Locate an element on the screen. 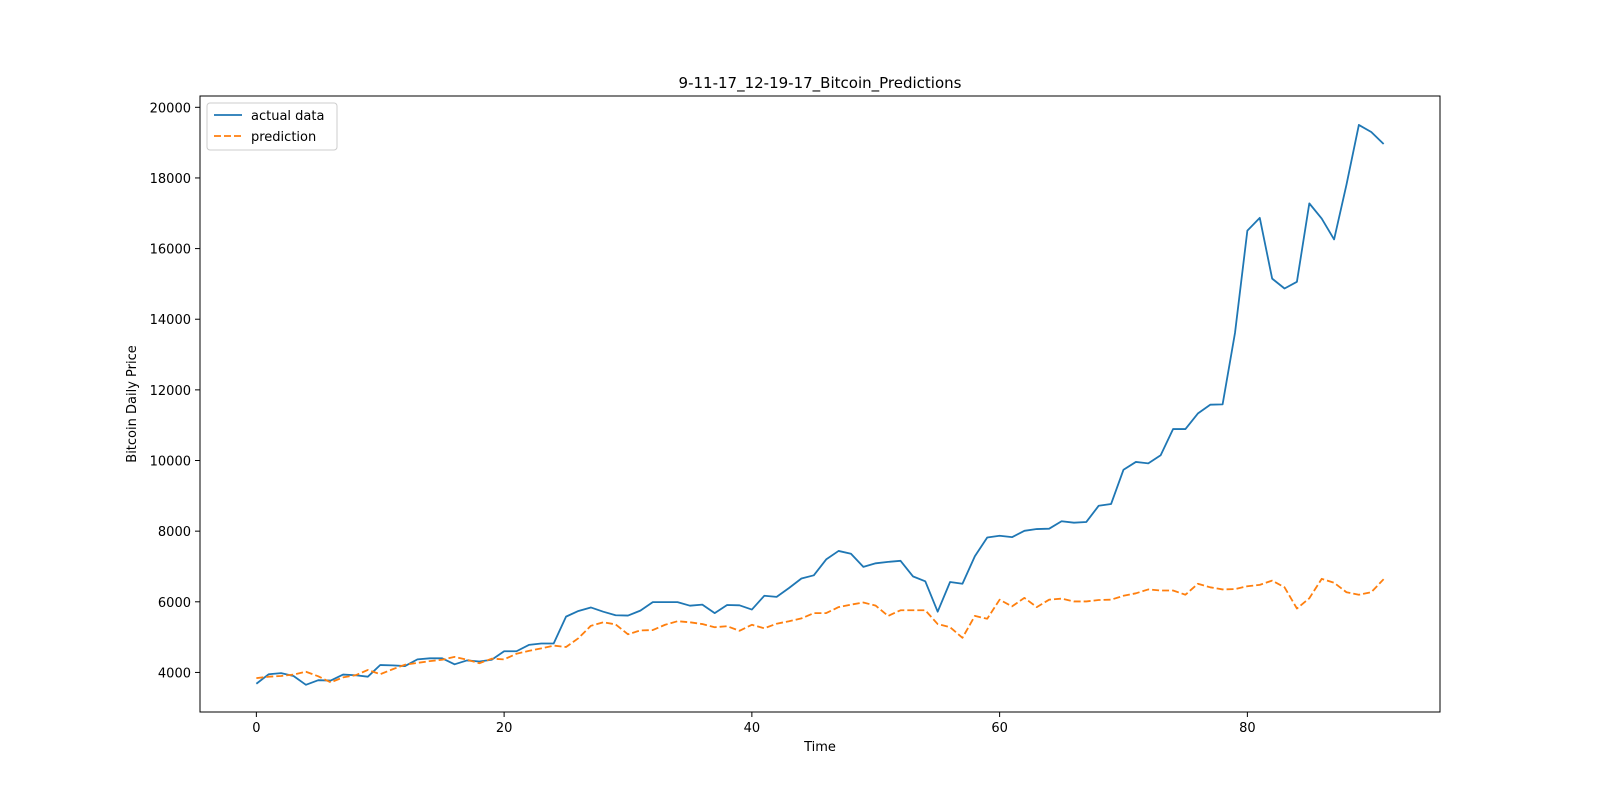 The width and height of the screenshot is (1600, 800). legend-label-actual-data: actual data is located at coordinates (287, 116).